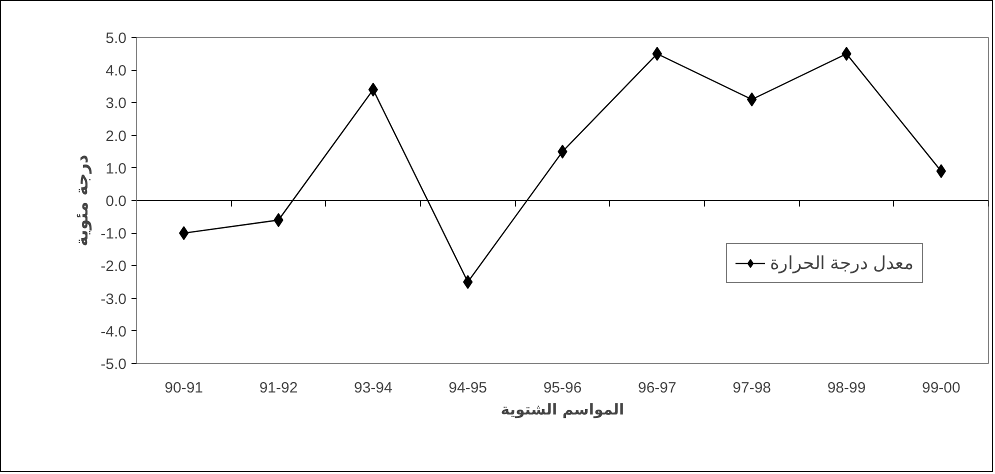  Describe the element at coordinates (562, 409) in the screenshot. I see `x-axis-title: المواسم الشتوية` at that location.